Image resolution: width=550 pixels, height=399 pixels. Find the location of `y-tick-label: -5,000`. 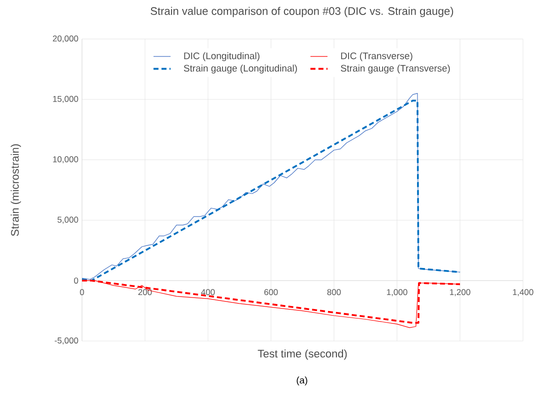

y-tick-label: -5,000 is located at coordinates (66, 340).